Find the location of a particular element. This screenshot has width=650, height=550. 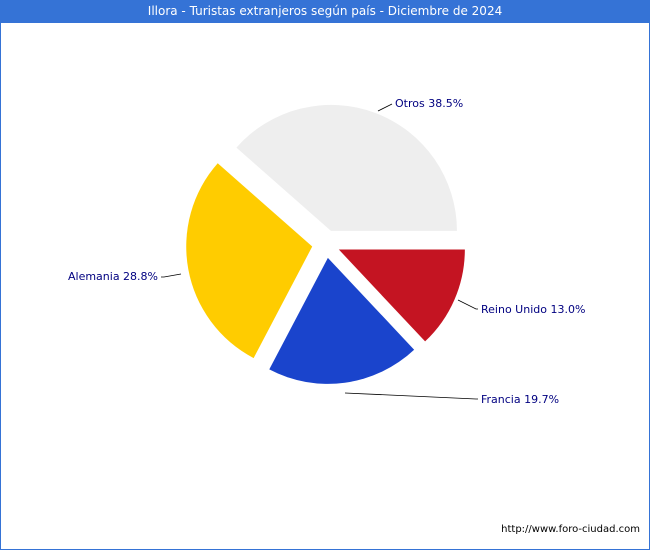

pie-slice-reino-unido is located at coordinates (401, 295).